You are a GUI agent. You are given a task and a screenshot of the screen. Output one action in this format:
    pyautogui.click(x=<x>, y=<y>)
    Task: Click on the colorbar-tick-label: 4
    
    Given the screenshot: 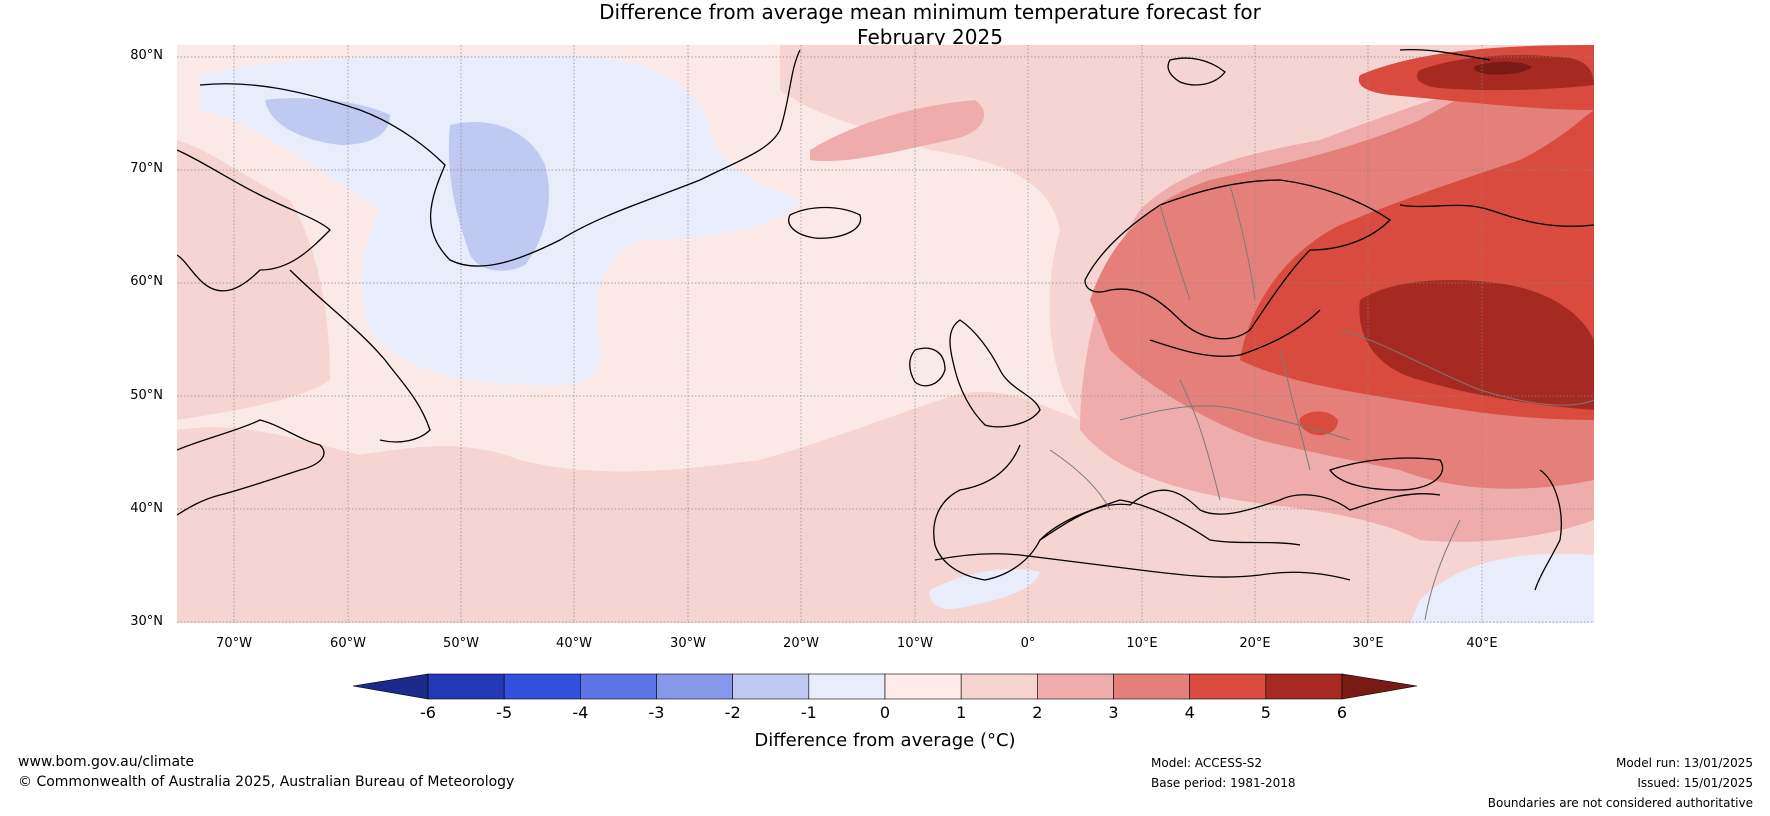 What is the action you would take?
    pyautogui.click(x=1189, y=712)
    